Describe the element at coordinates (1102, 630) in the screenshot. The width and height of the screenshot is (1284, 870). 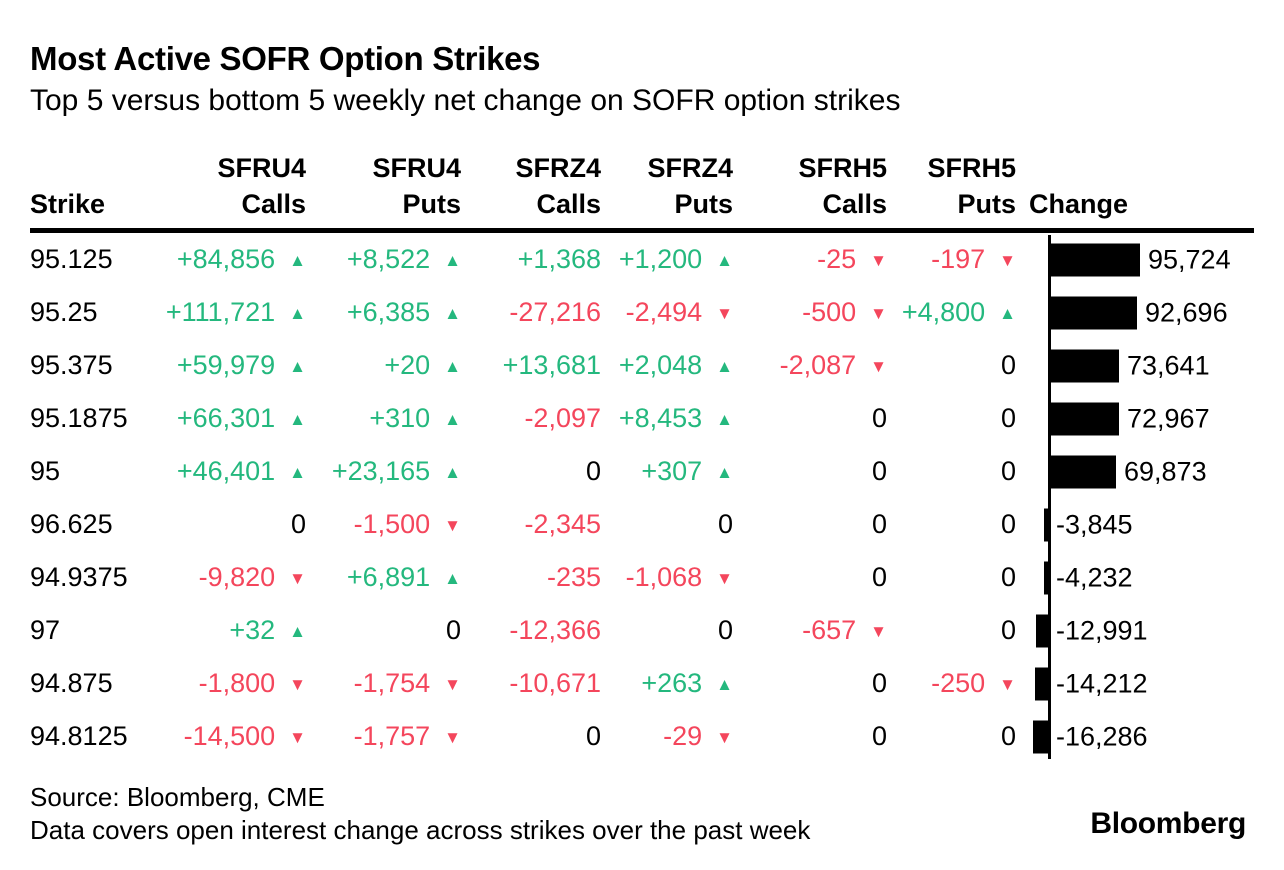
I see `change-bar-label: -12,991` at that location.